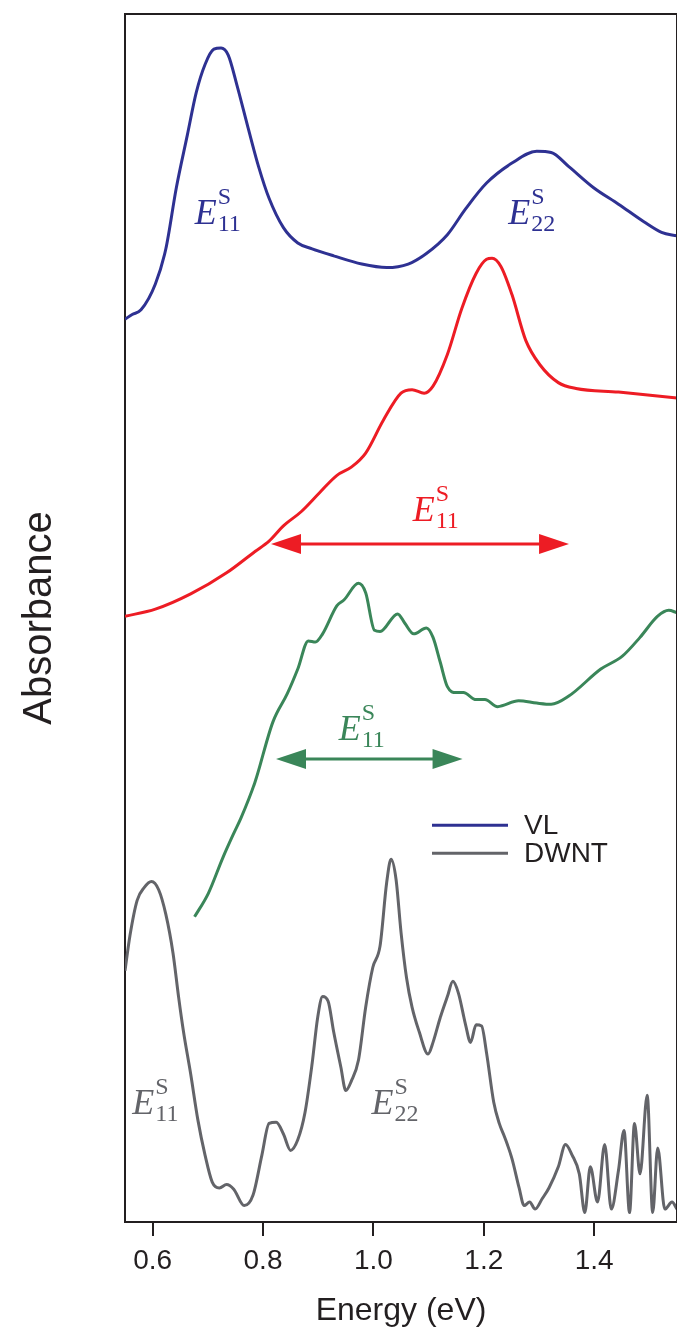 The width and height of the screenshot is (677, 1340). What do you see at coordinates (541, 824) in the screenshot?
I see `legend-label: VL` at bounding box center [541, 824].